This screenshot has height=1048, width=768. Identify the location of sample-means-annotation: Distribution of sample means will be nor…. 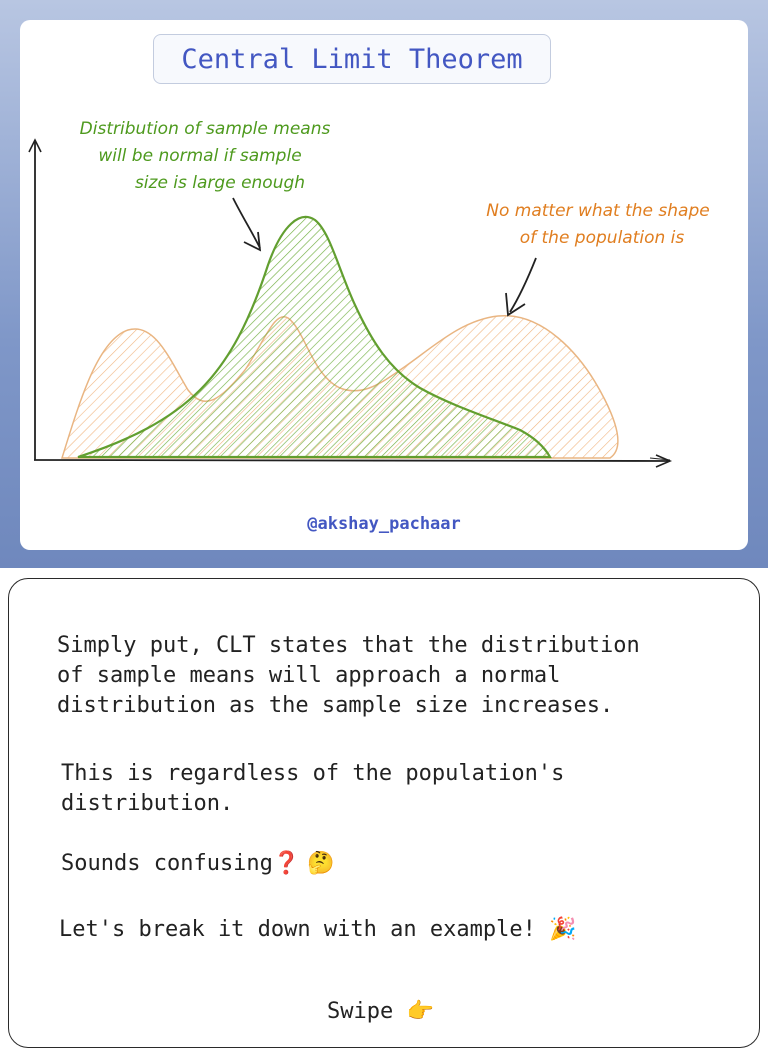
(205, 156).